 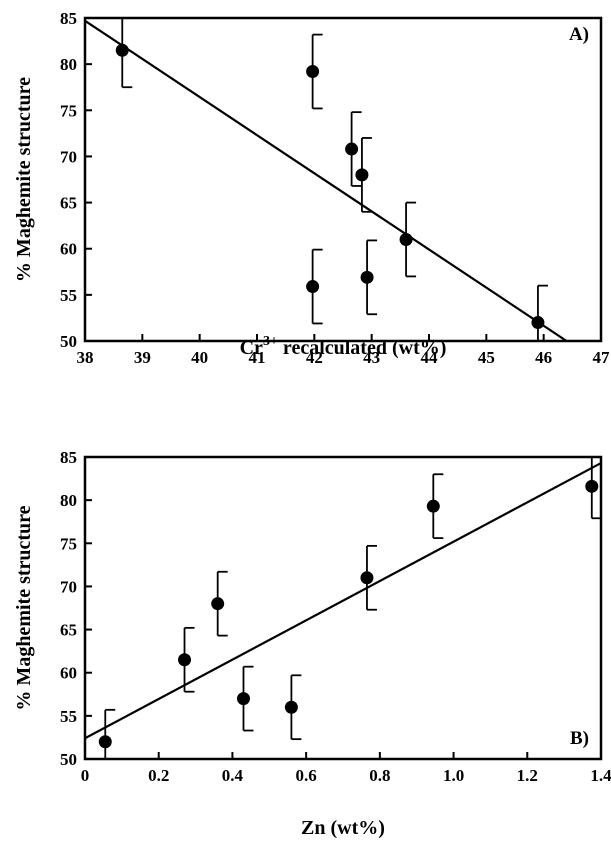 I want to click on panel-label: B), so click(x=579, y=738).